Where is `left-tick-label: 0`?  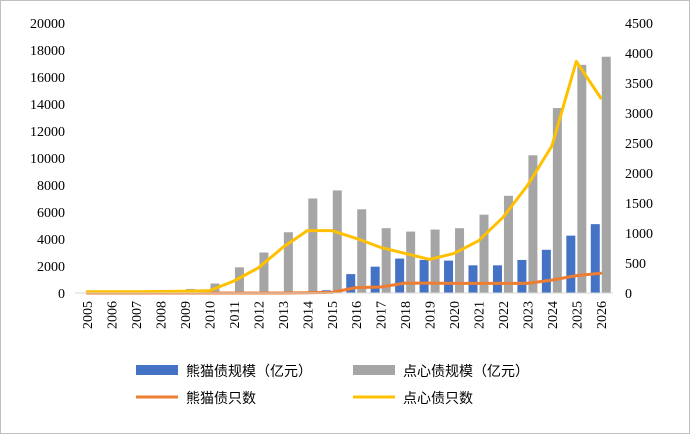
left-tick-label: 0 is located at coordinates (61, 294).